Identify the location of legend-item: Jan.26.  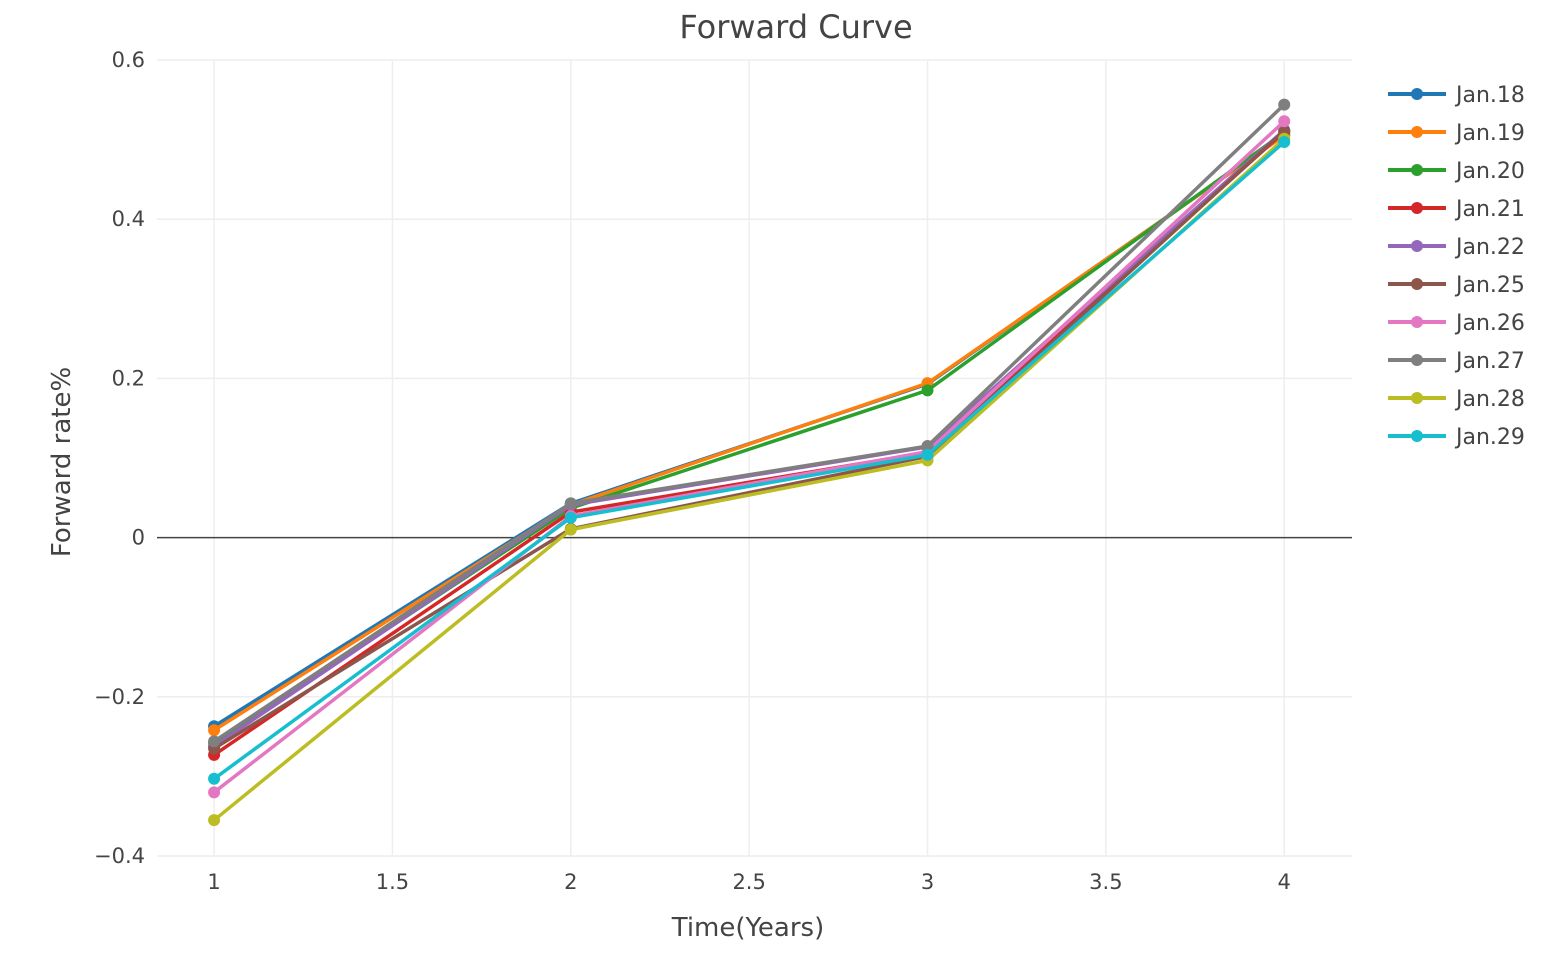
(1456, 323).